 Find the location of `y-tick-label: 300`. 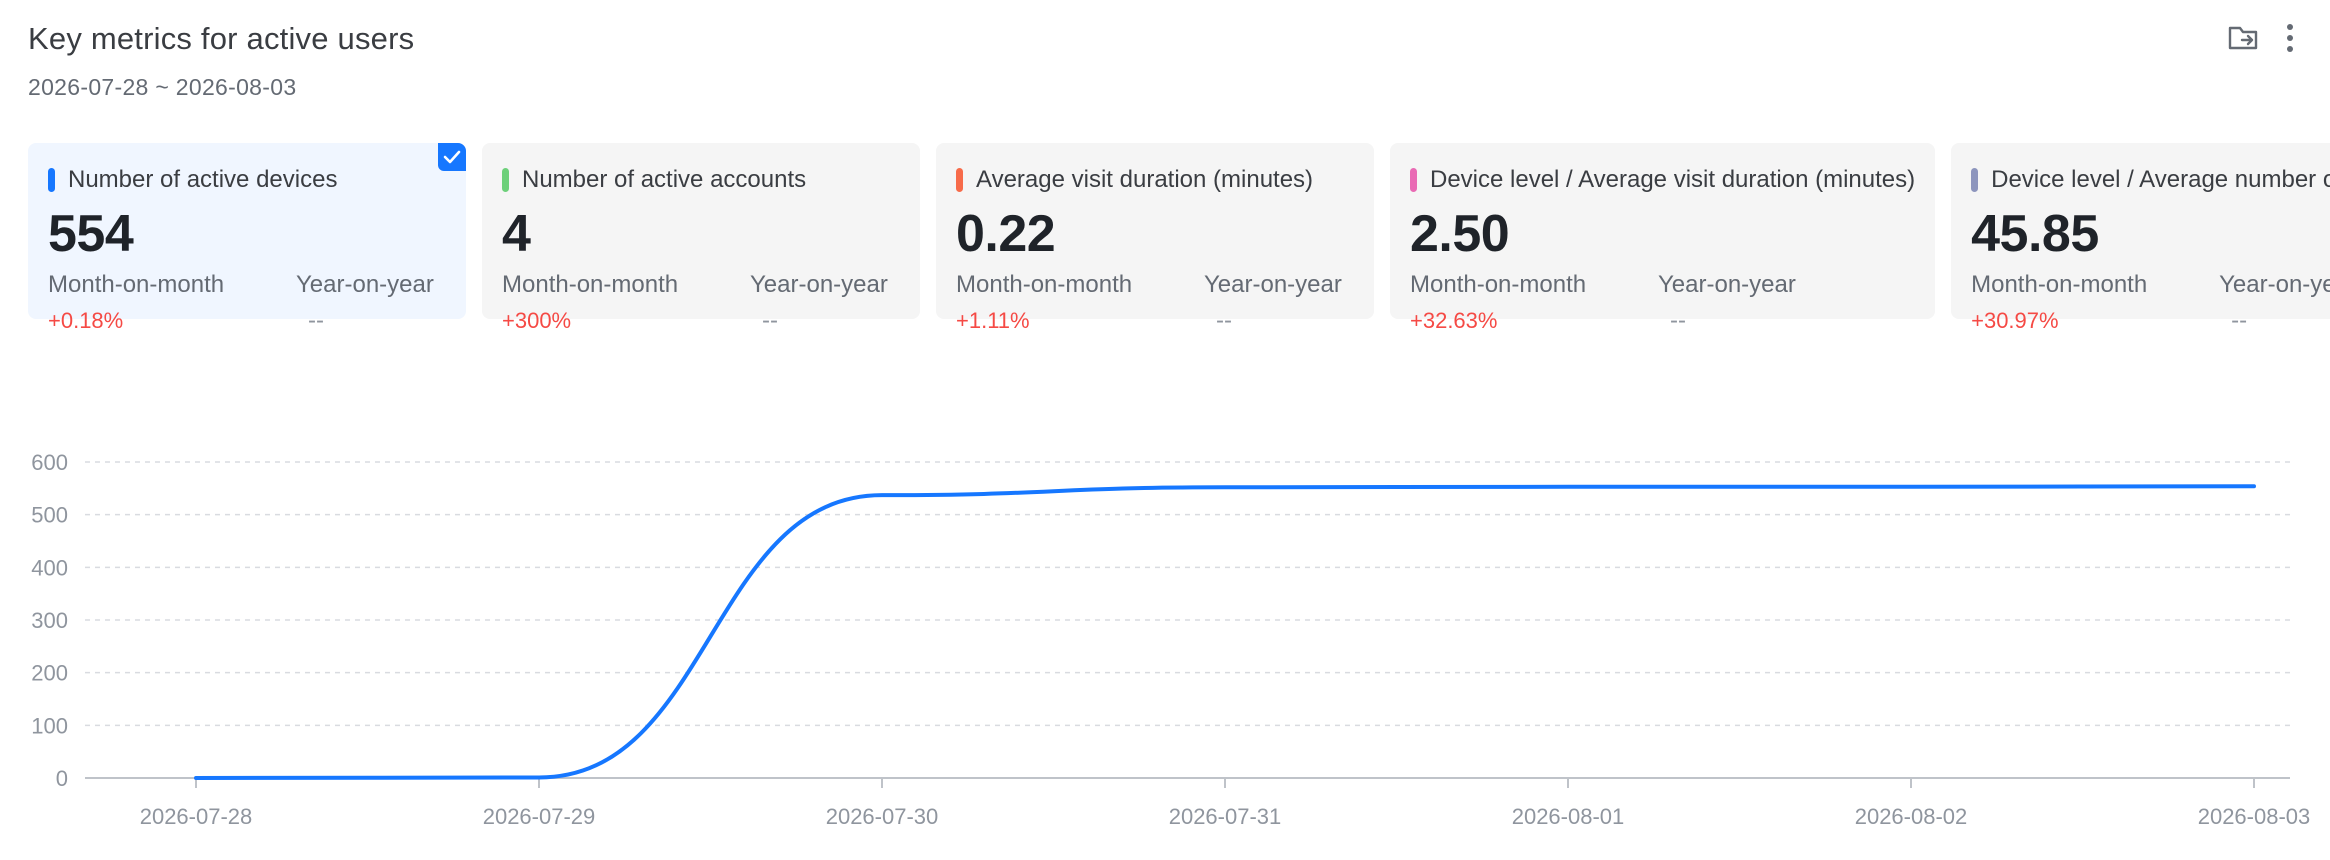

y-tick-label: 300 is located at coordinates (49, 620).